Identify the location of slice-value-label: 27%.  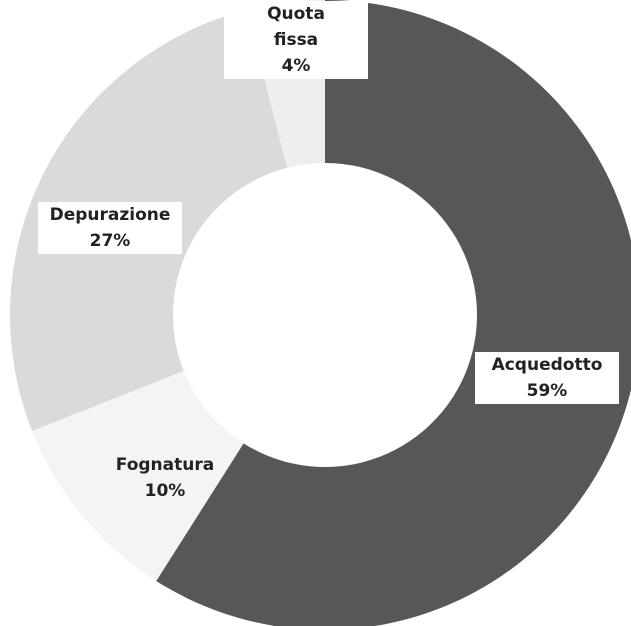
(110, 241).